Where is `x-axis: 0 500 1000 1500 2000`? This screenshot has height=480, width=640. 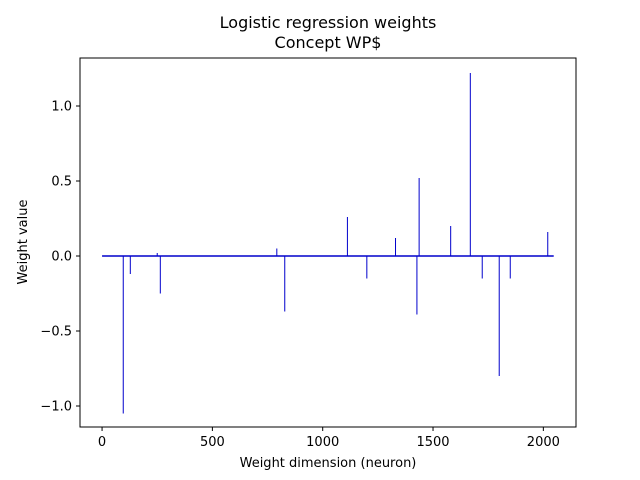 x-axis: 0 500 1000 1500 2000 is located at coordinates (329, 438).